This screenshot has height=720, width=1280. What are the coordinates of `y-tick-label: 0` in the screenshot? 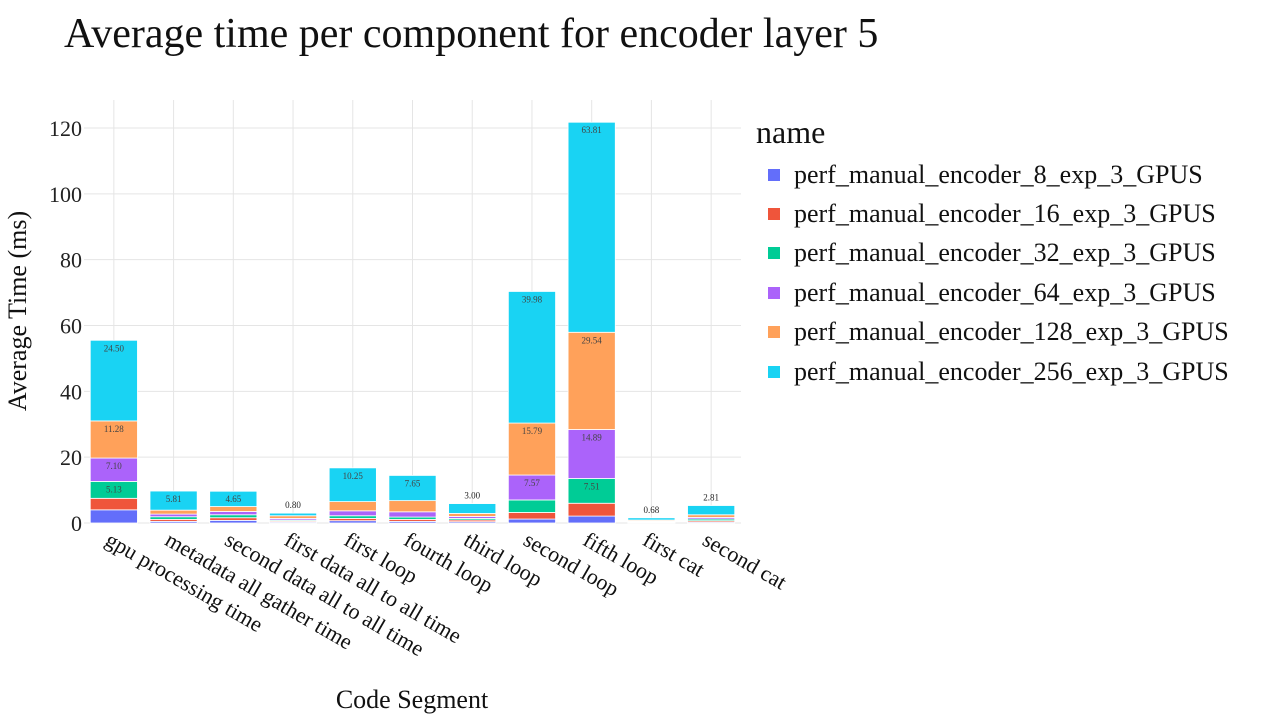 It's located at (76, 523).